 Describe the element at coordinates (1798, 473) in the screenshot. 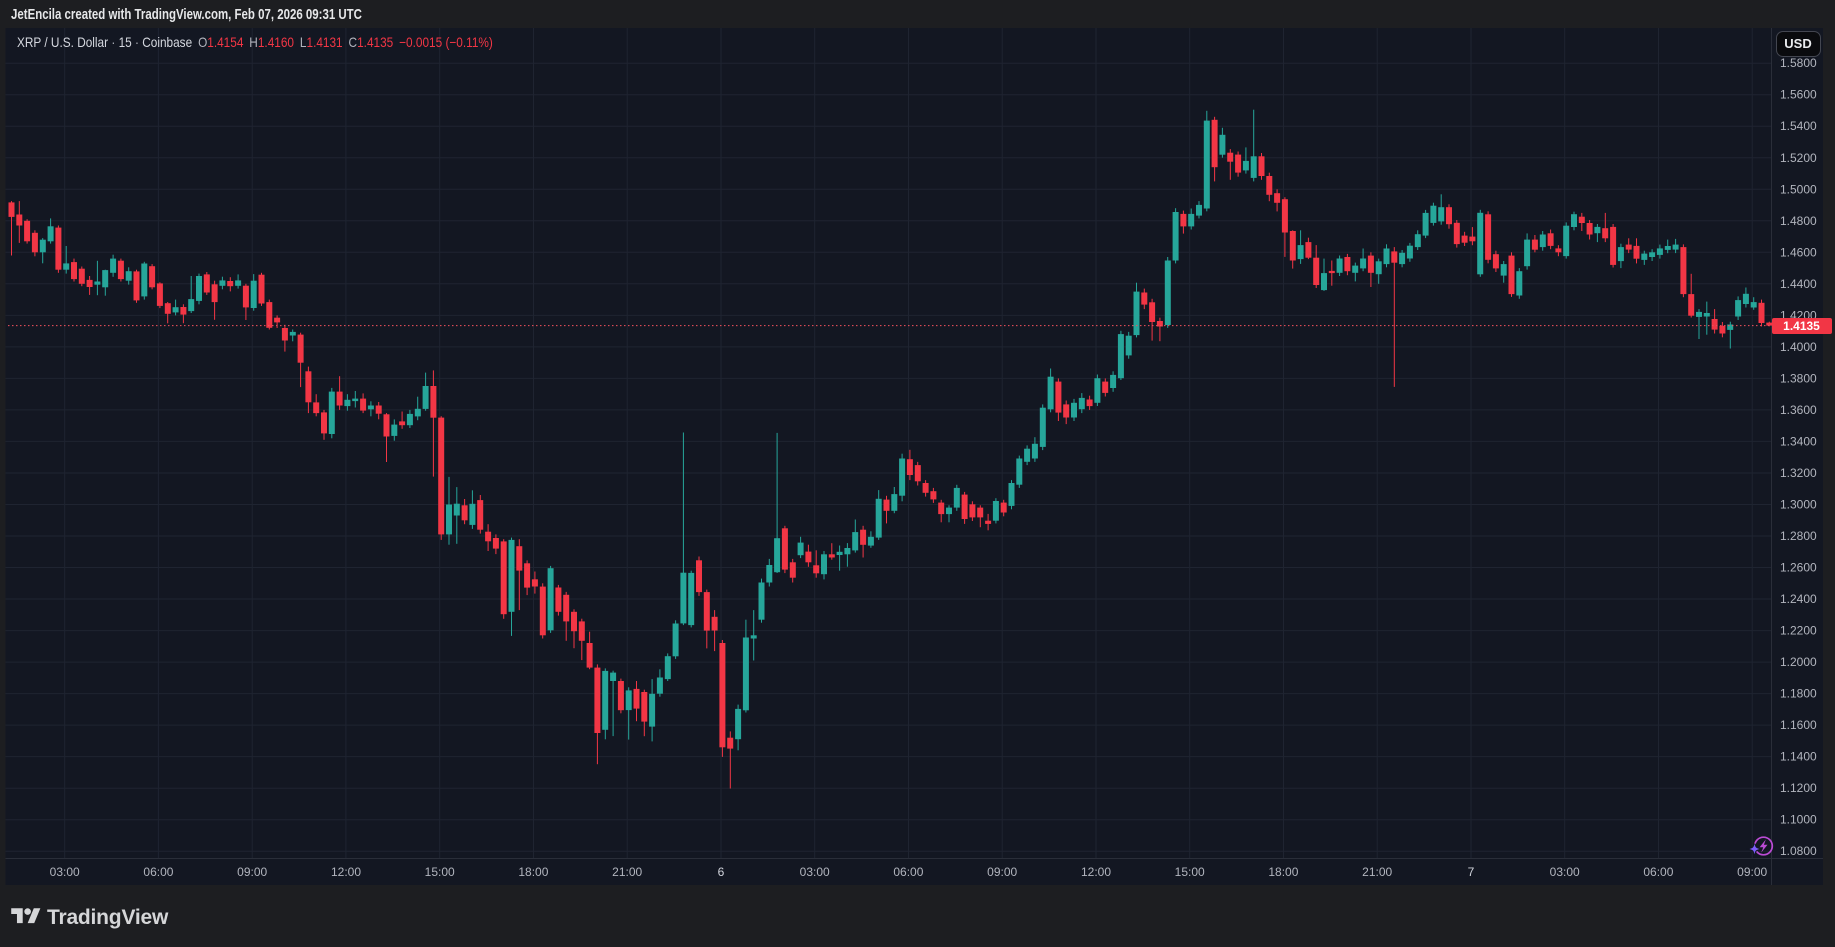

I see `svg-text: 1.3200` at that location.